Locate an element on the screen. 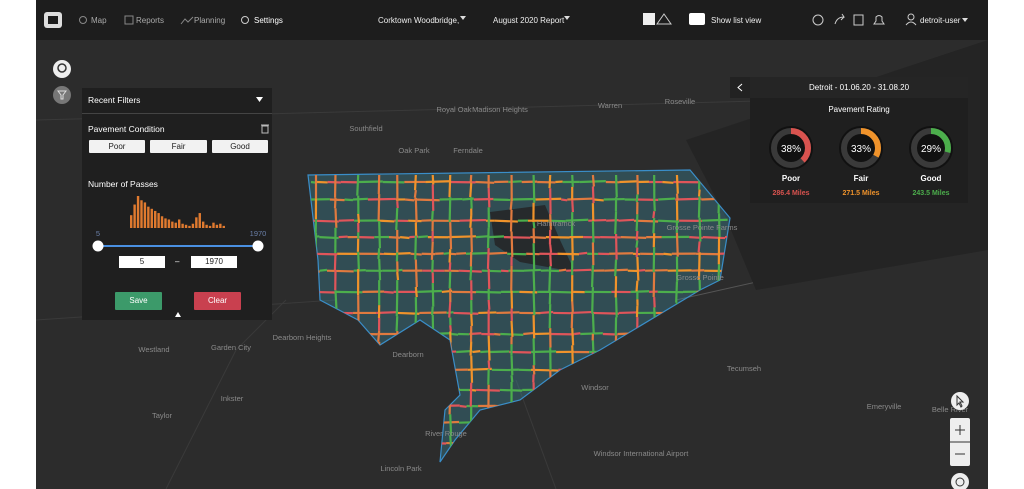  nav-map: Map is located at coordinates (99, 20).